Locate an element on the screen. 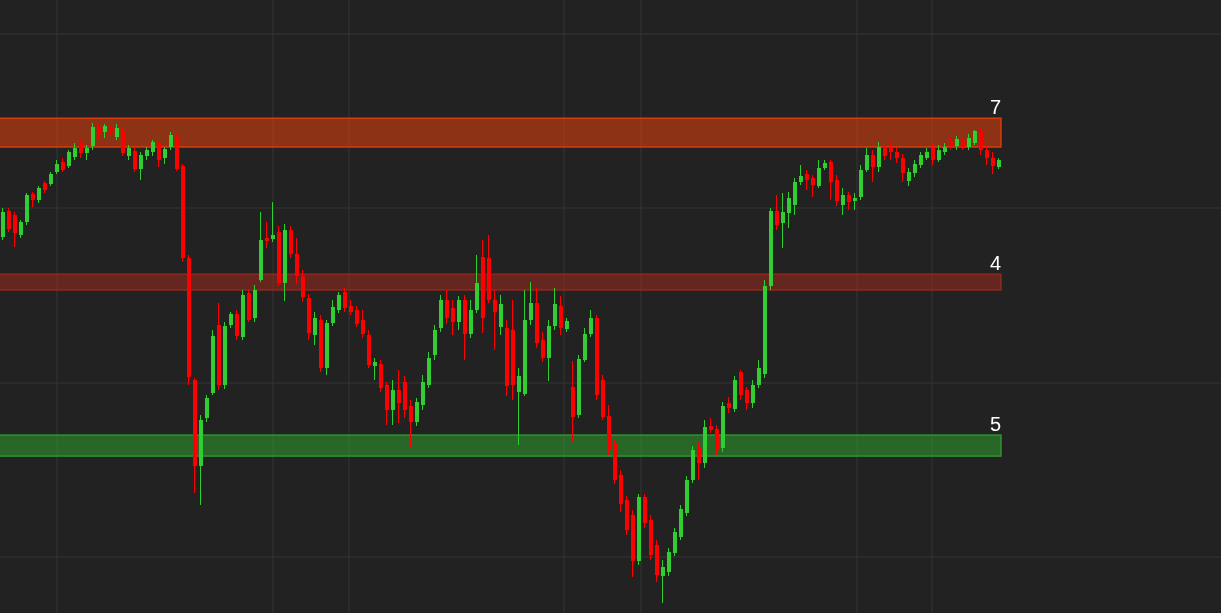  band-label: 5 is located at coordinates (995, 424).